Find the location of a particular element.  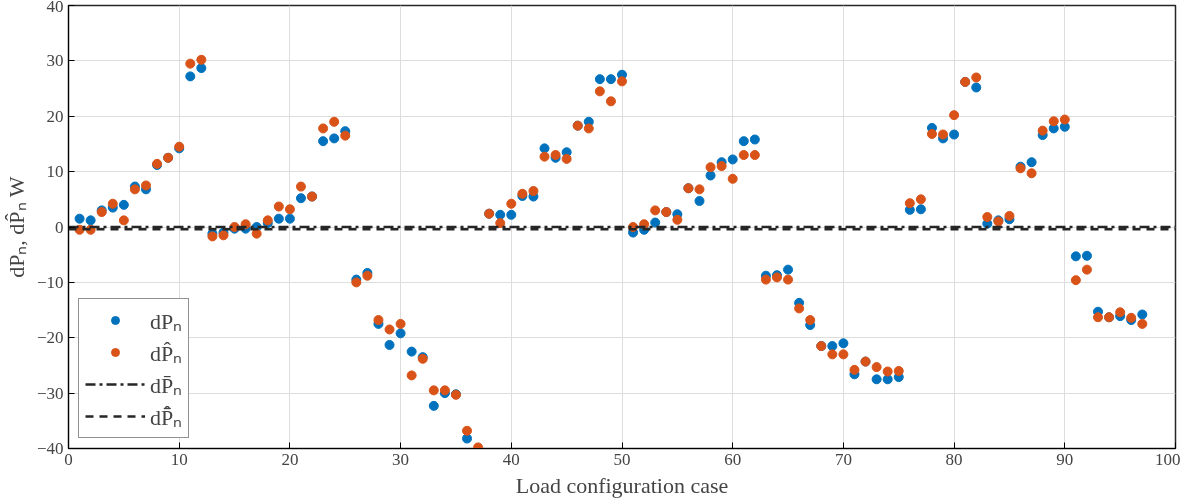

x-tick-label: 90 is located at coordinates (1065, 459).